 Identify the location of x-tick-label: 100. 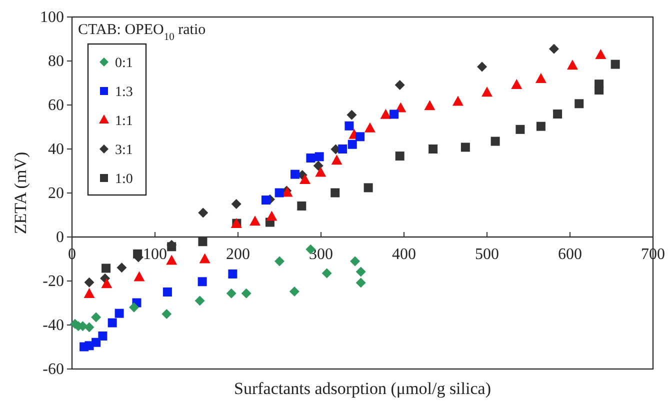
(155, 254).